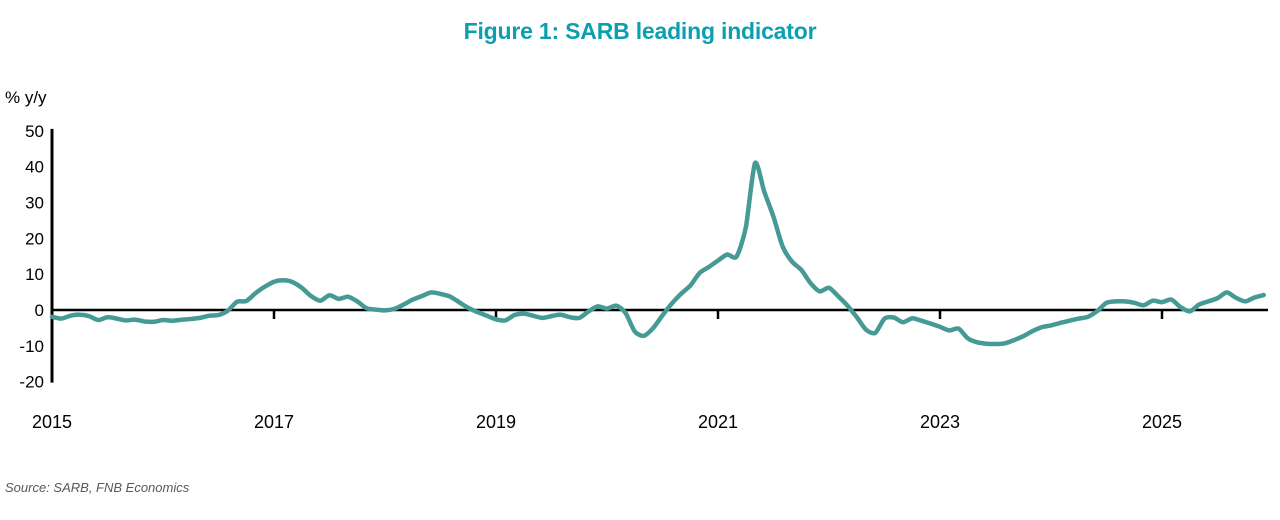 This screenshot has width=1280, height=520. Describe the element at coordinates (34, 131) in the screenshot. I see `y-tick-label: 50` at that location.